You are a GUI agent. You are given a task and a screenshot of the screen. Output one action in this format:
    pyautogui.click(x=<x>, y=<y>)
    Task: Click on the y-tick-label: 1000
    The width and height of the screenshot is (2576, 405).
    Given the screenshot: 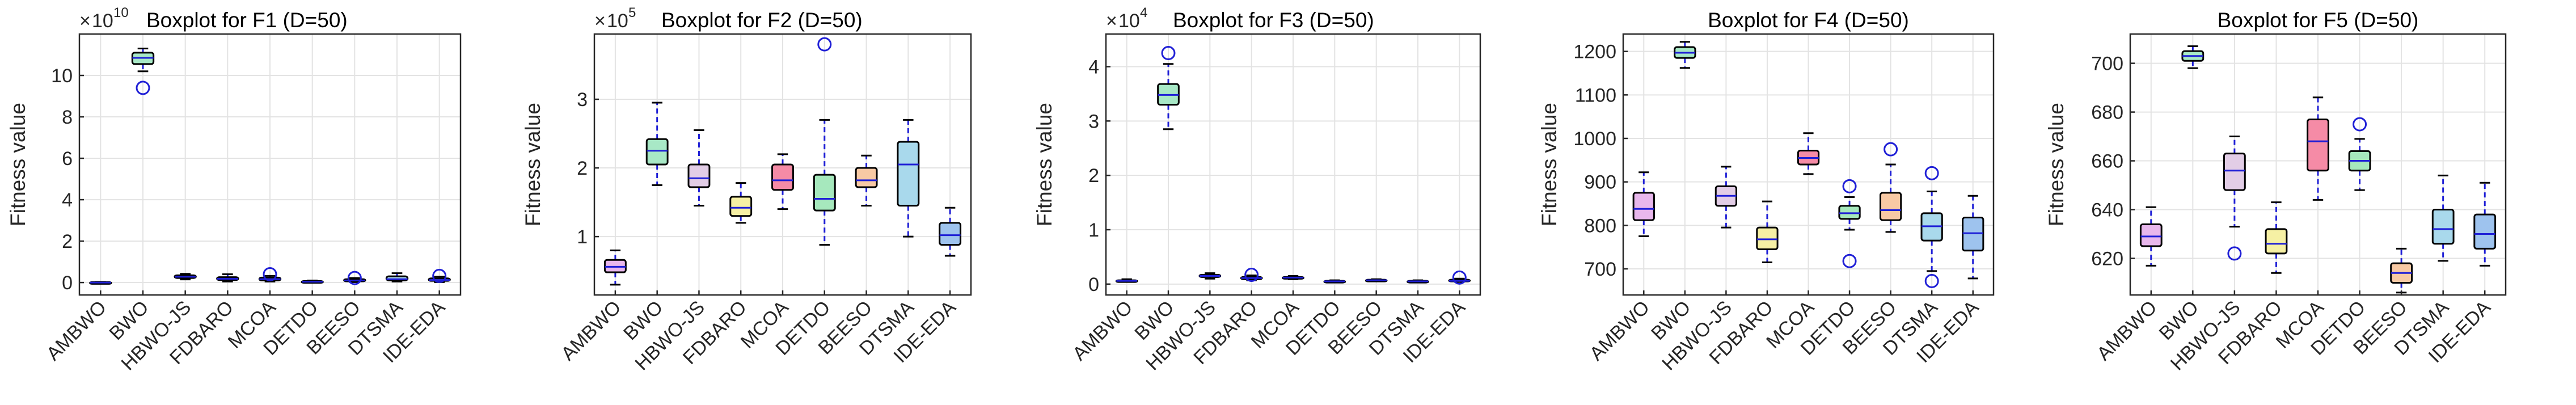 What is the action you would take?
    pyautogui.click(x=1594, y=139)
    